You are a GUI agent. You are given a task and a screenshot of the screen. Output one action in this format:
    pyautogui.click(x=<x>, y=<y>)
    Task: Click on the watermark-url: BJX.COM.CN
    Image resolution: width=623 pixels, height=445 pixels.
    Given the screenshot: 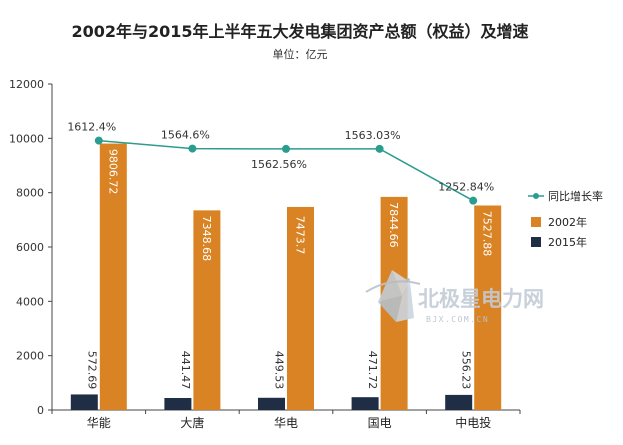 What is the action you would take?
    pyautogui.click(x=457, y=319)
    